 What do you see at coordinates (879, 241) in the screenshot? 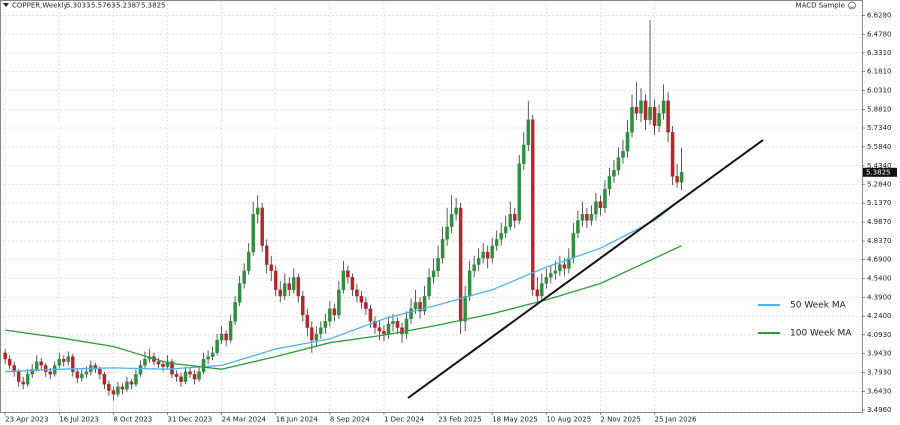
I see `y-tick-label: 4.8370` at bounding box center [879, 241].